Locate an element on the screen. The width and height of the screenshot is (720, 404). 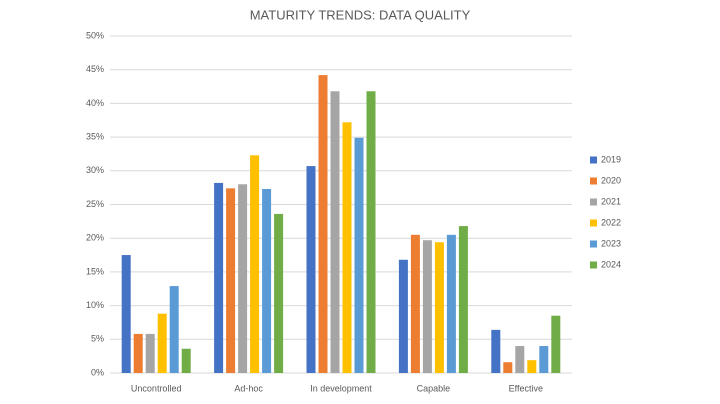
y-tick-label: 50% is located at coordinates (95, 35).